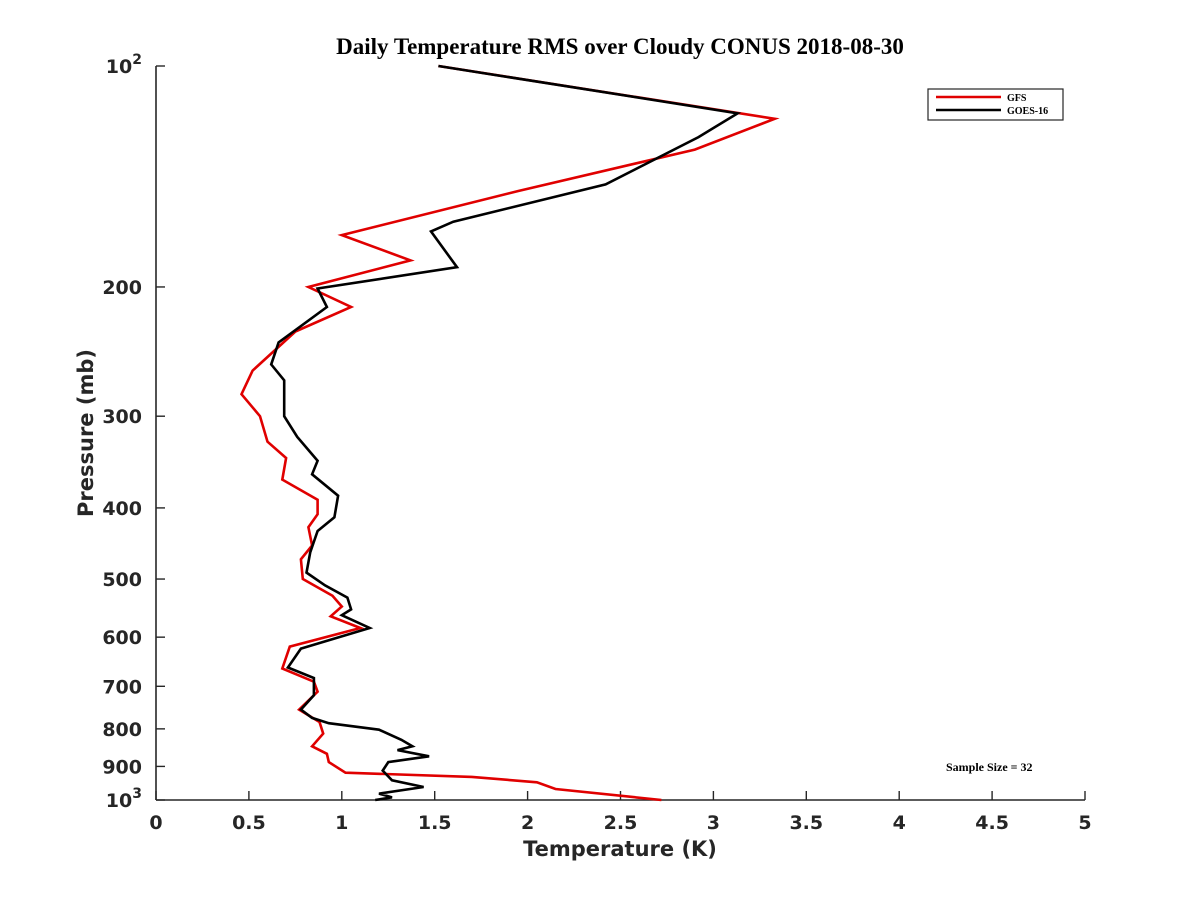  What do you see at coordinates (527, 823) in the screenshot?
I see `x-tick-label: 2` at bounding box center [527, 823].